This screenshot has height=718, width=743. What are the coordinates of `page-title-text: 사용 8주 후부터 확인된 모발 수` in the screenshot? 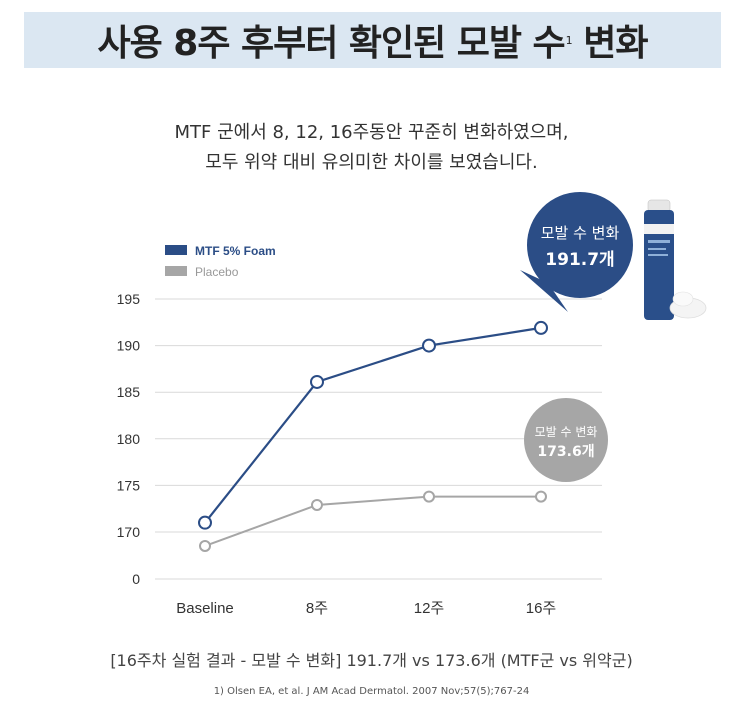 It's located at (331, 43).